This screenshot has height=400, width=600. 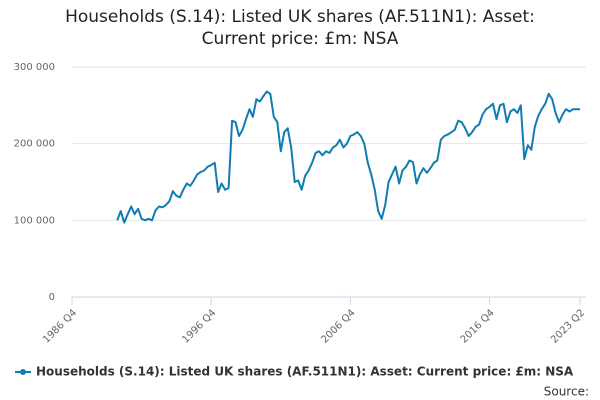 I want to click on x-tick-label: 1996 Q4, so click(x=199, y=326).